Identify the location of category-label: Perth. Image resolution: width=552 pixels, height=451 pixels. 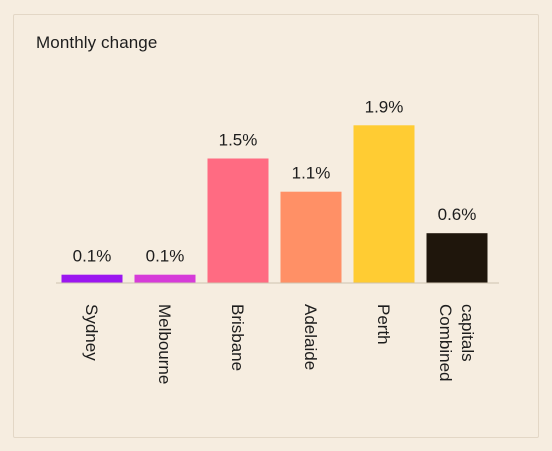
(383, 324).